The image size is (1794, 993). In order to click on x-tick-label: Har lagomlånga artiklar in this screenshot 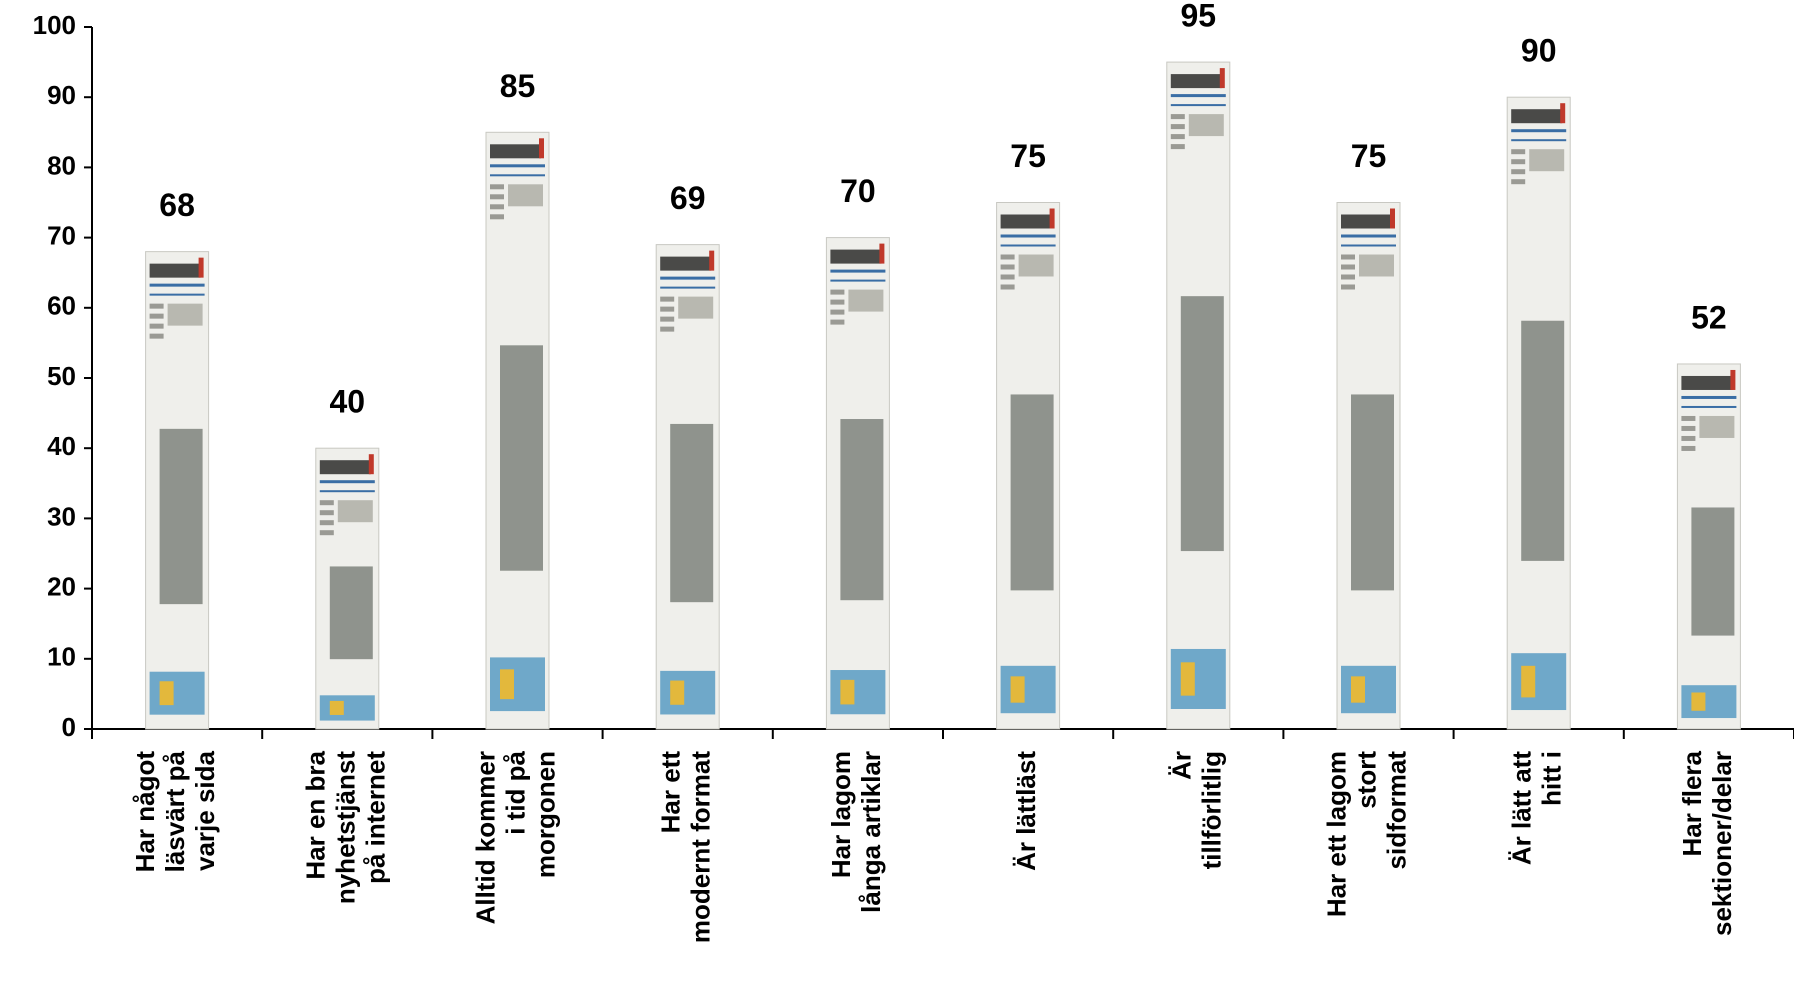, I will do `click(856, 832)`.